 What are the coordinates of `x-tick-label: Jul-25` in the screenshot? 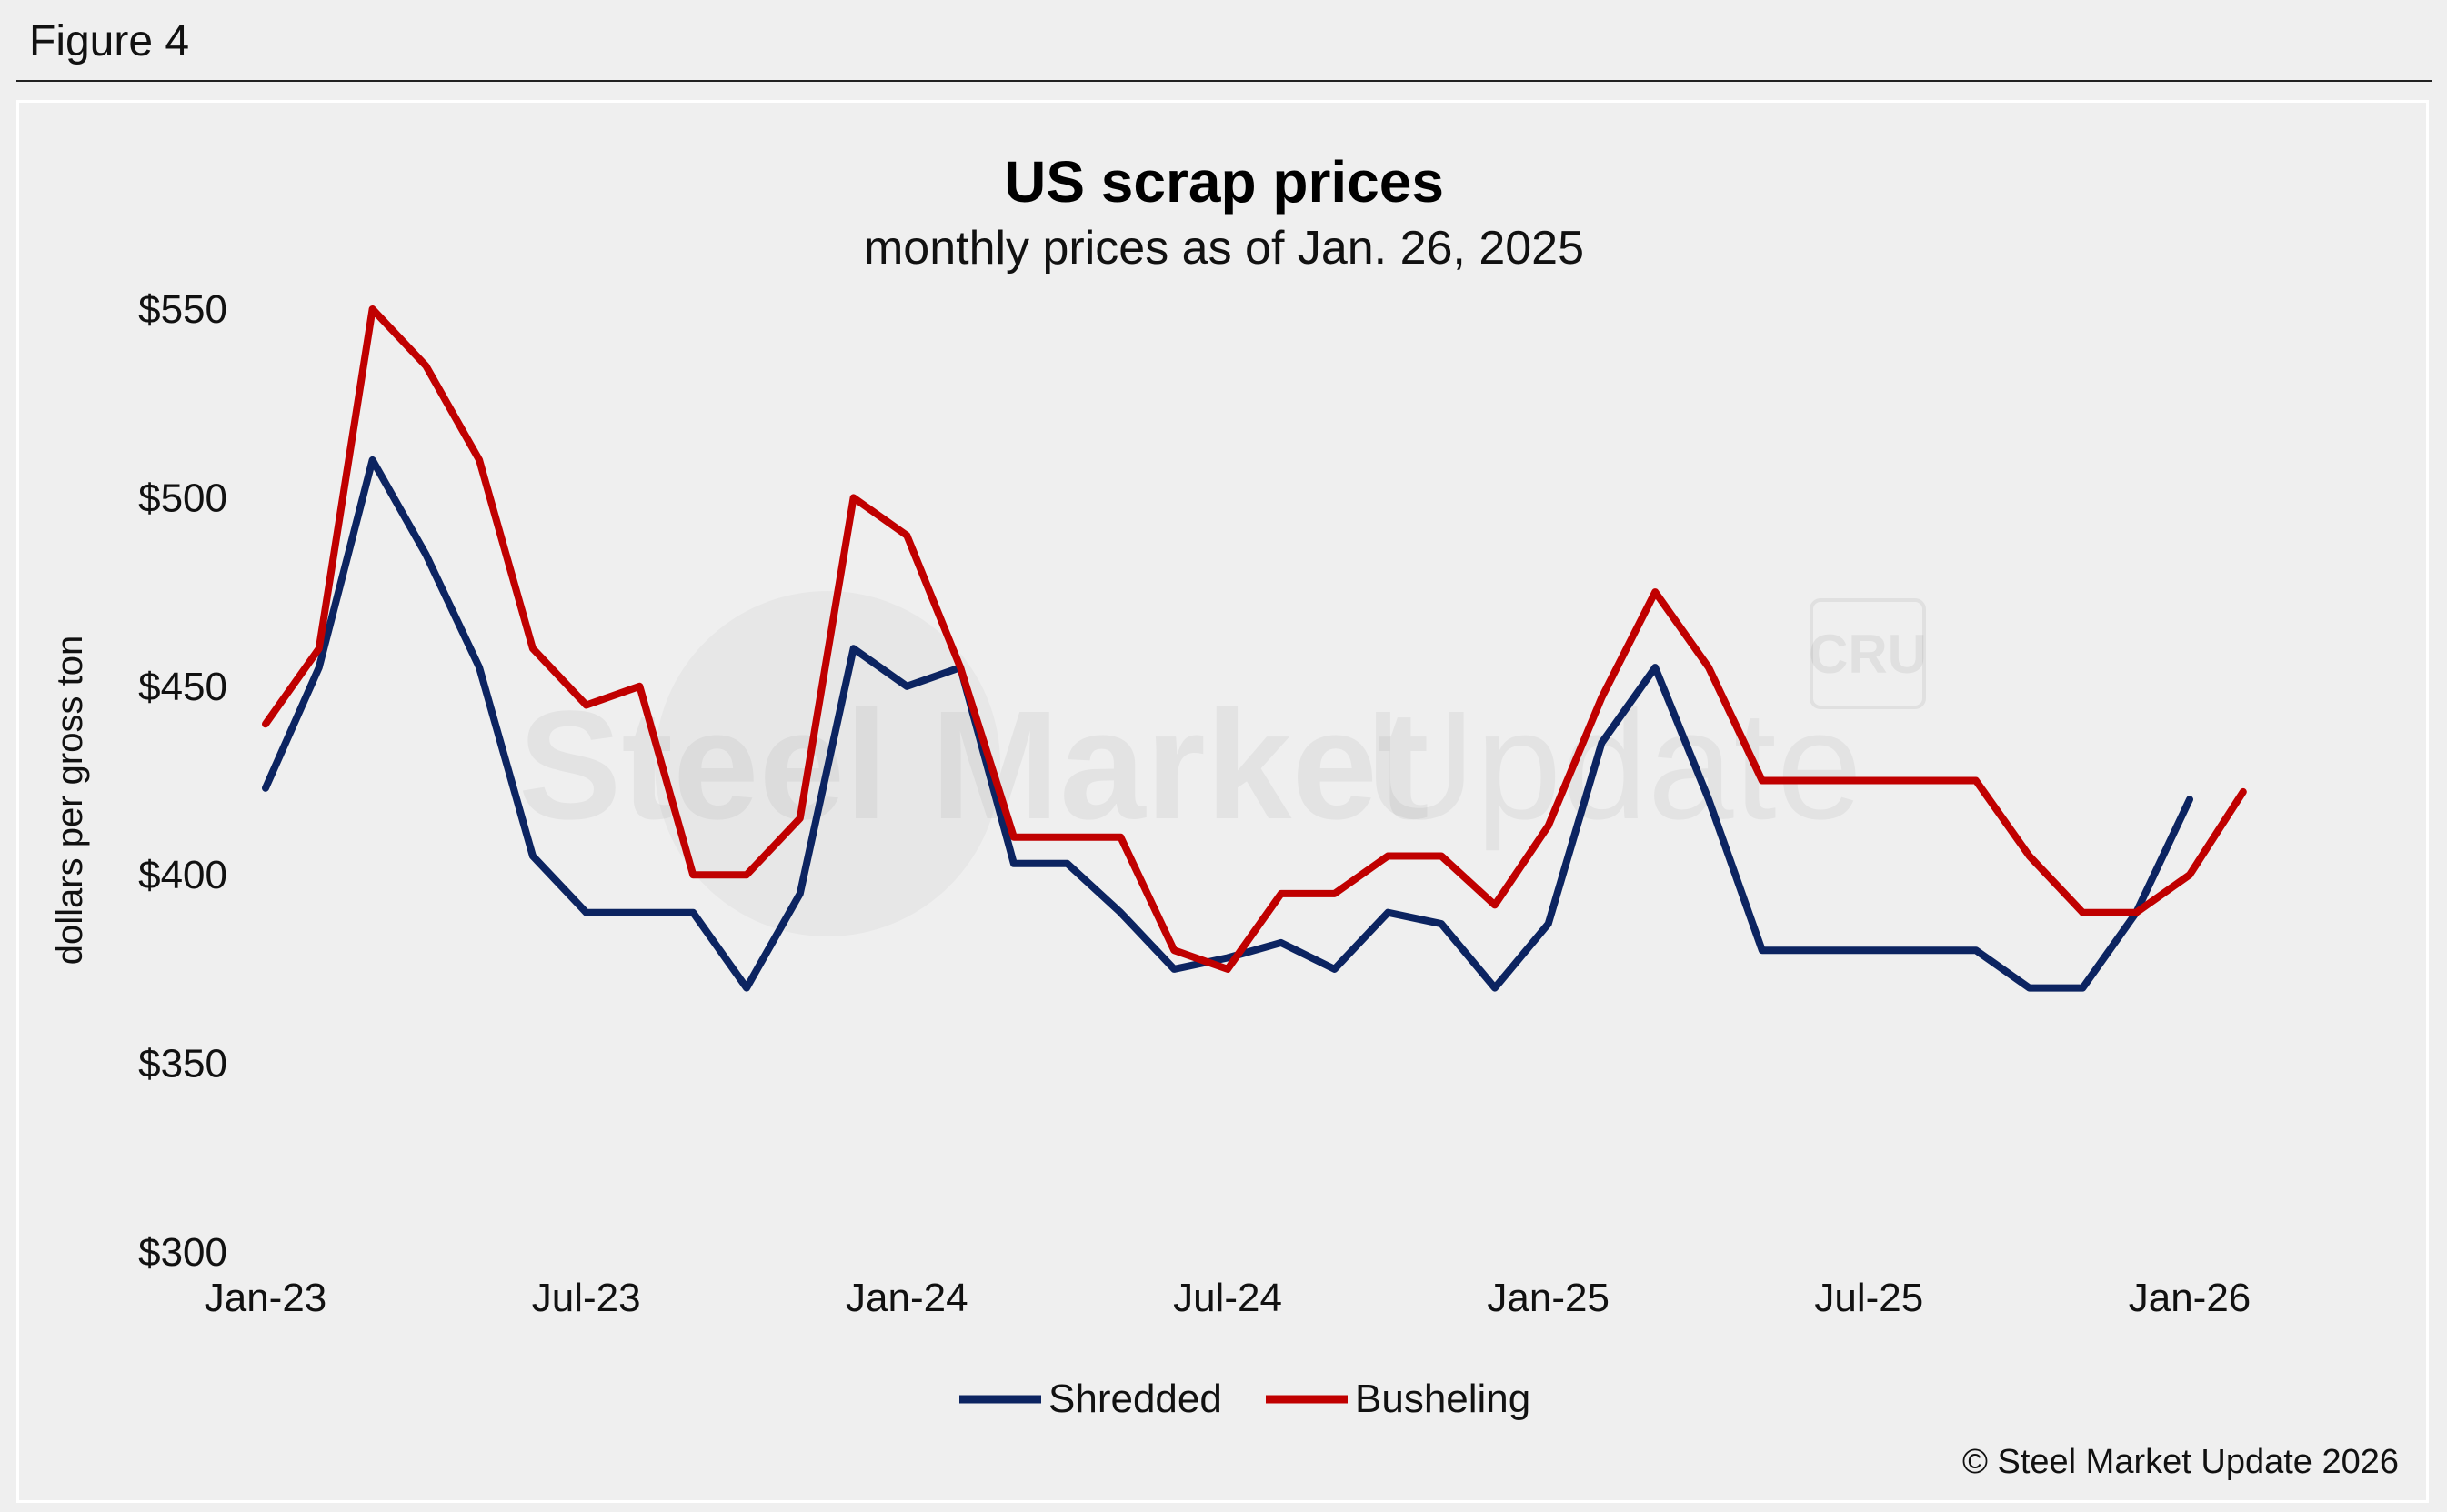 It's located at (1869, 1298).